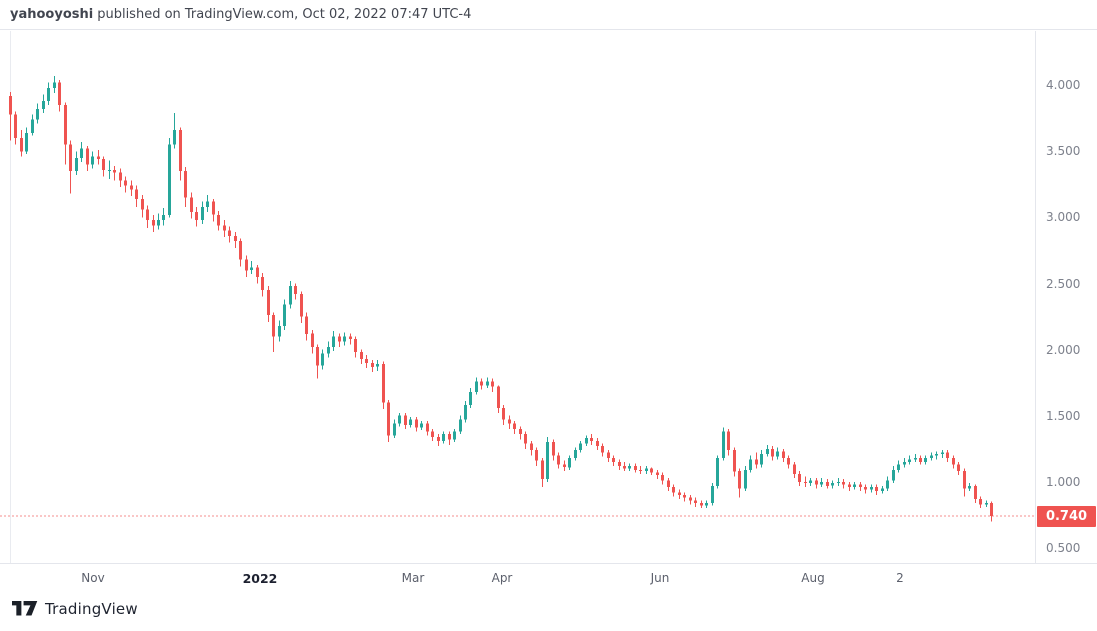 Image resolution: width=1097 pixels, height=631 pixels. Describe the element at coordinates (1063, 350) in the screenshot. I see `price-tick: 2.000` at that location.